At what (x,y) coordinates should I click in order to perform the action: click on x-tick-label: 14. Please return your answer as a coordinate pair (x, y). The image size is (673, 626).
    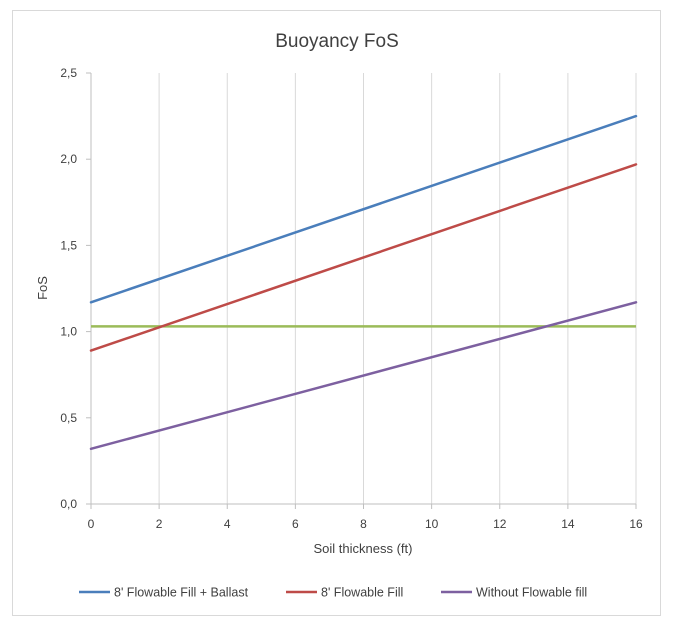
    Looking at the image, I should click on (568, 524).